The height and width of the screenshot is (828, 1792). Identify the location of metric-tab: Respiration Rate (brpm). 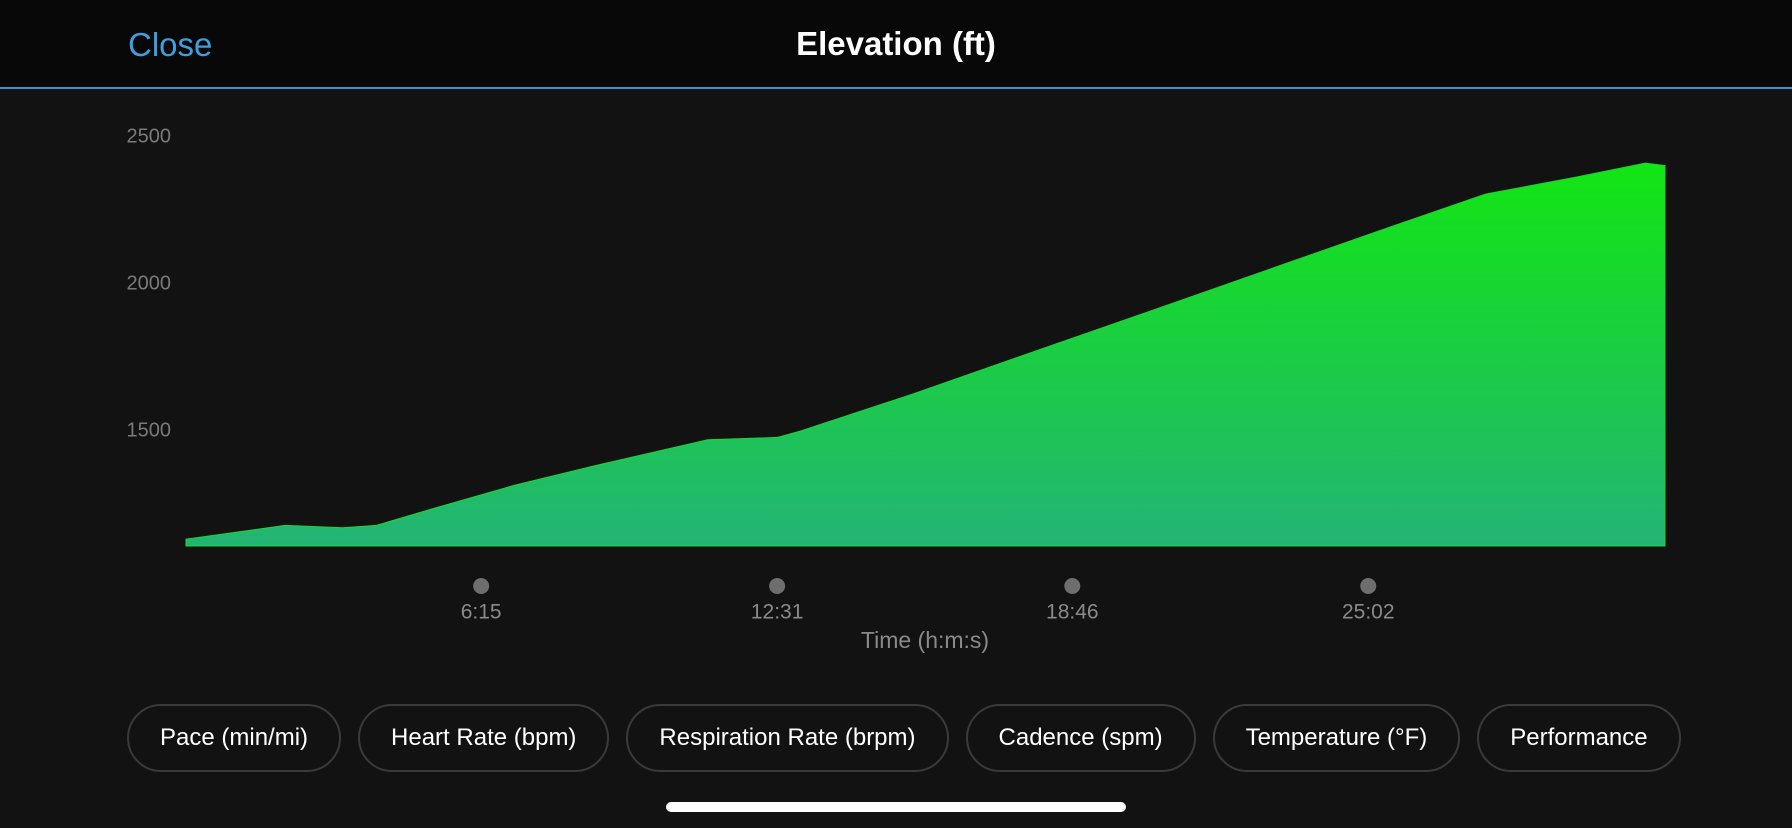
(787, 738).